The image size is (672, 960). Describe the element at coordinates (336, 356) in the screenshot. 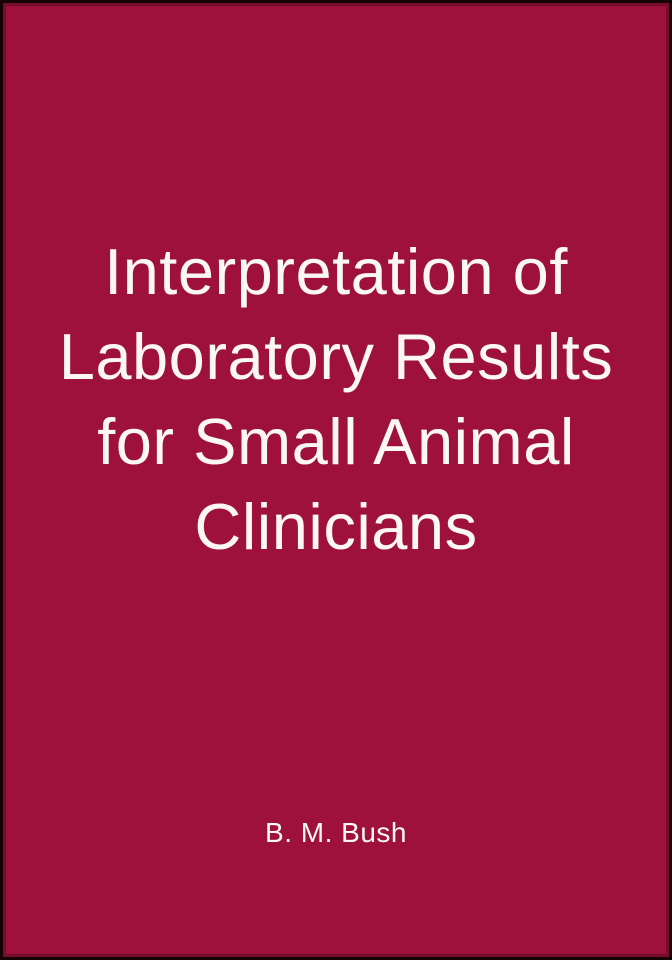

I see `title-line-2: Laboratory Results` at that location.